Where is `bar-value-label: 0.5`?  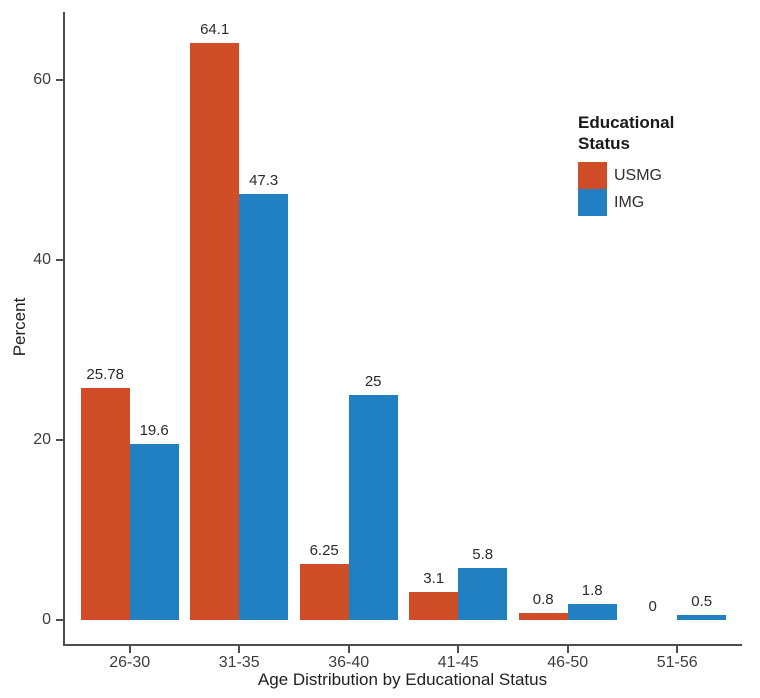
bar-value-label: 0.5 is located at coordinates (702, 601).